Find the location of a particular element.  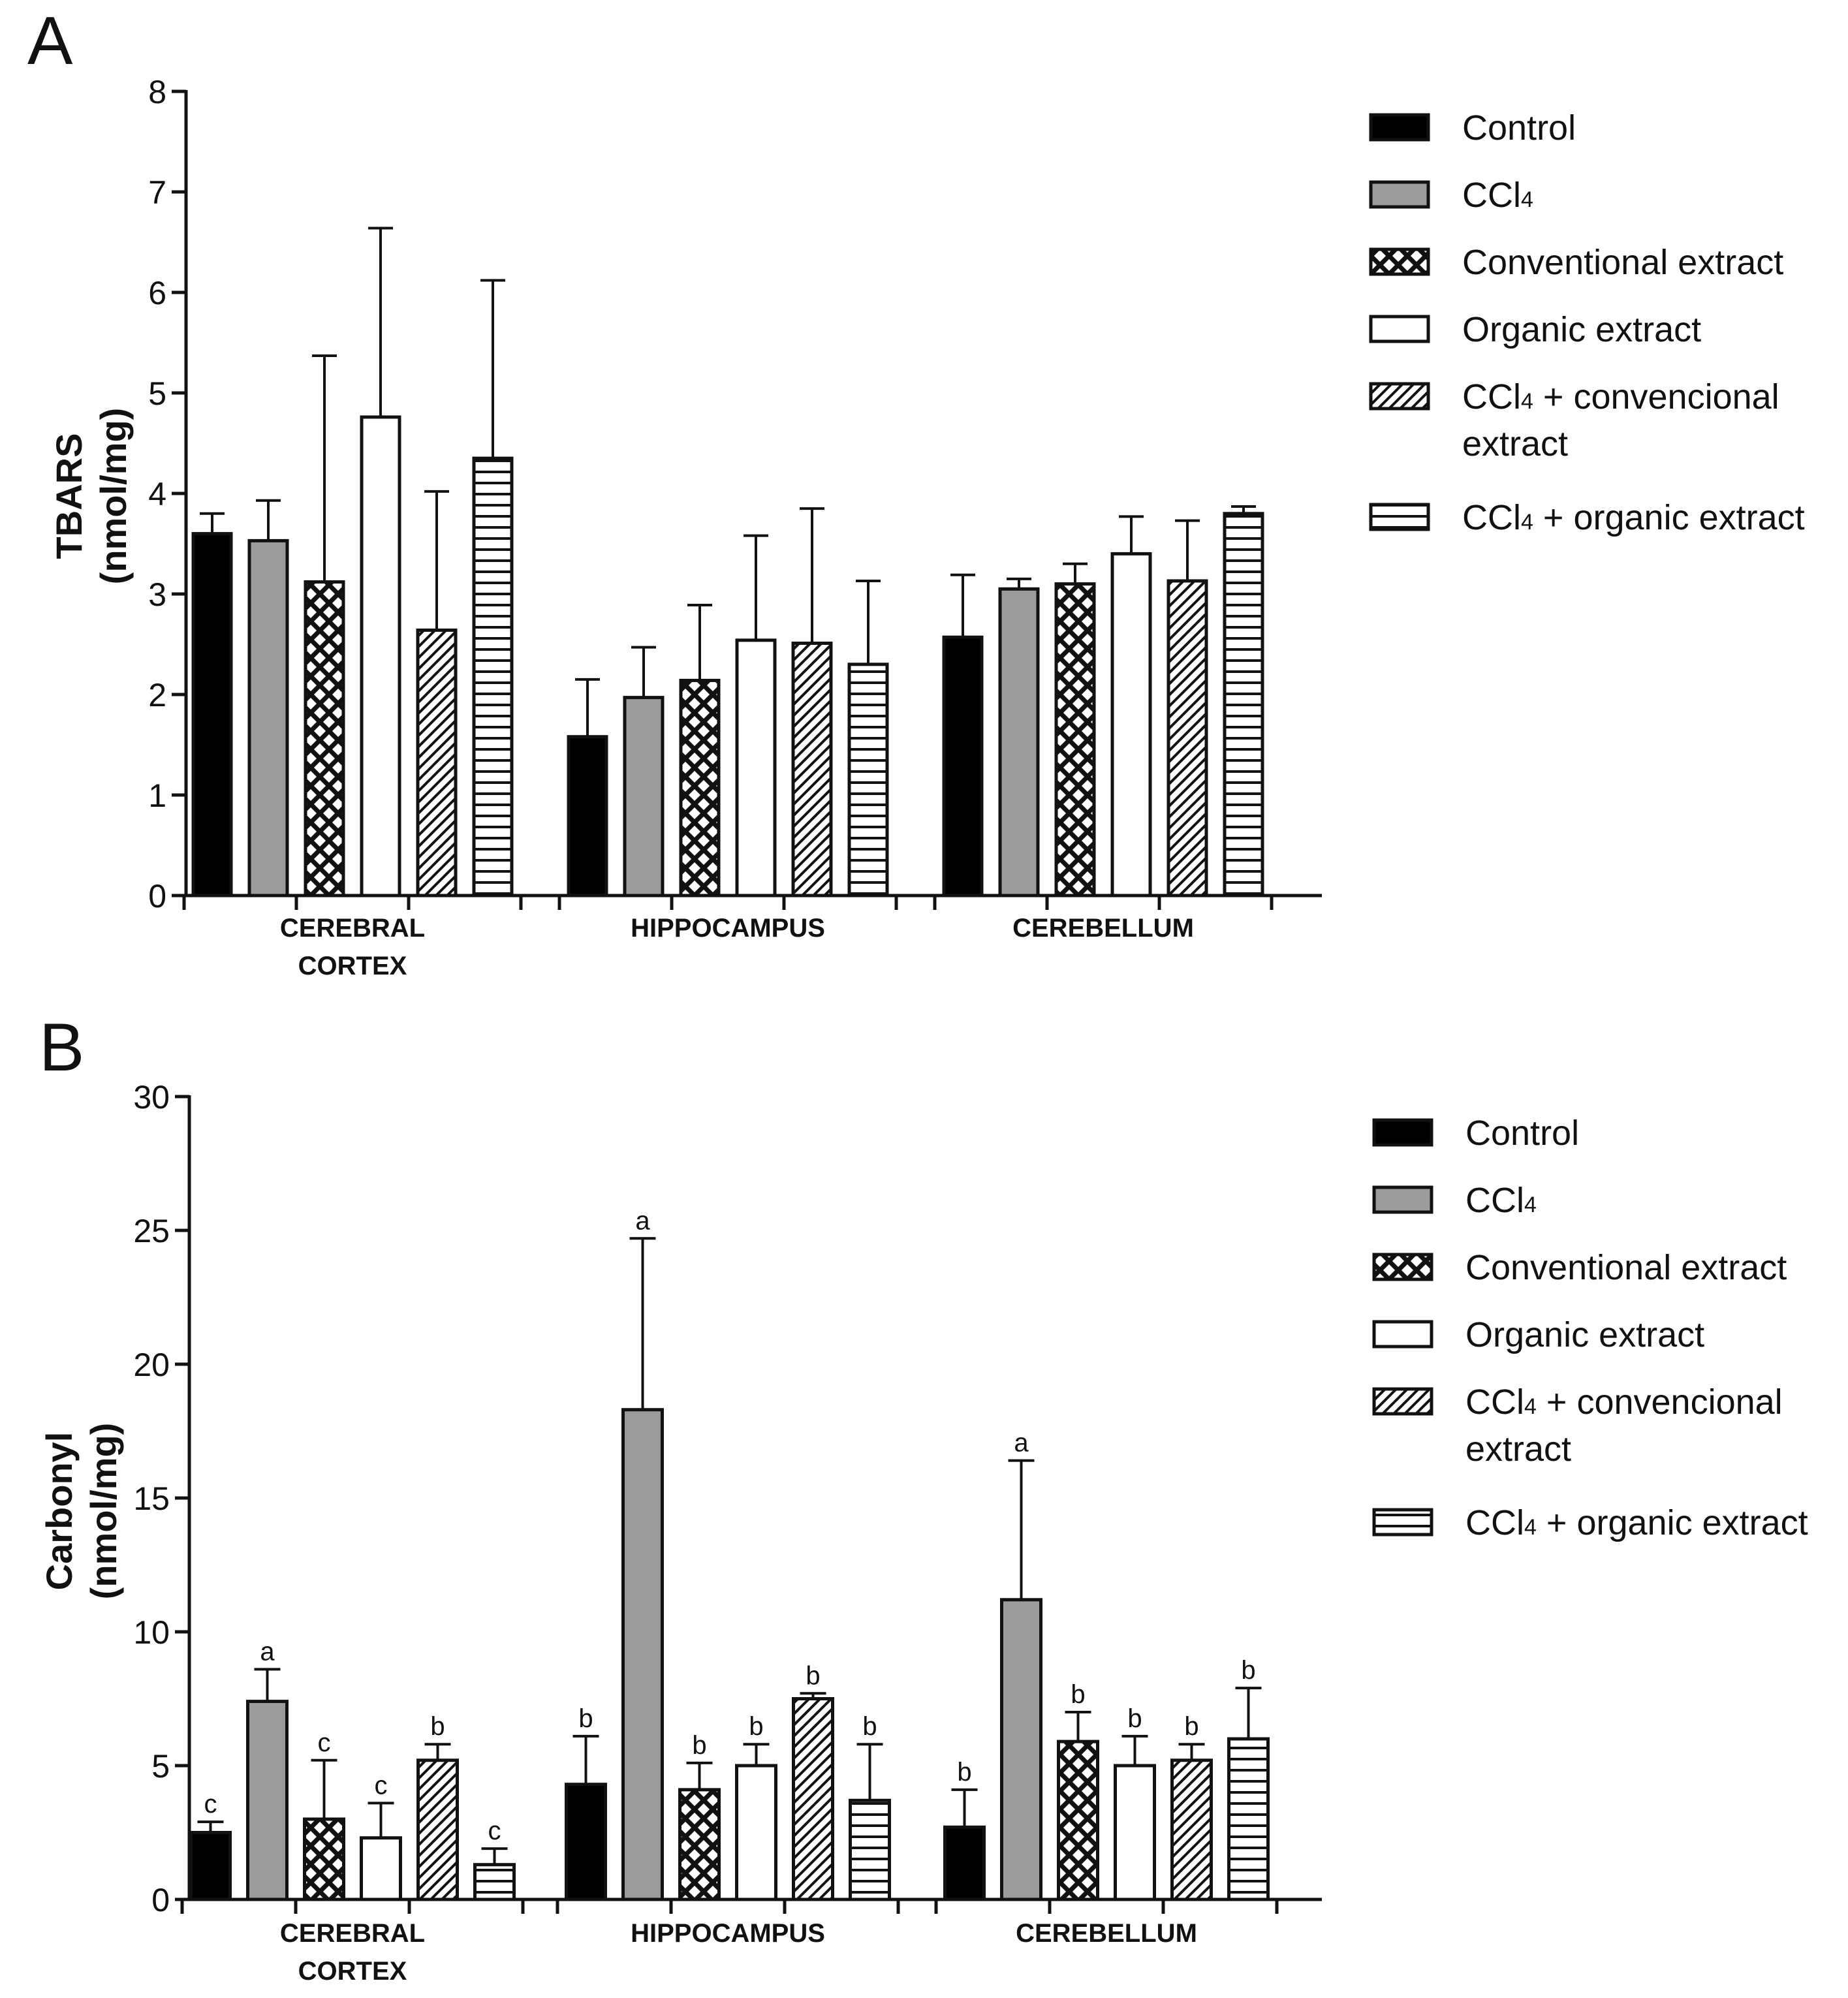

chart1-legend-swatch-ccl4 is located at coordinates (1402, 1199).